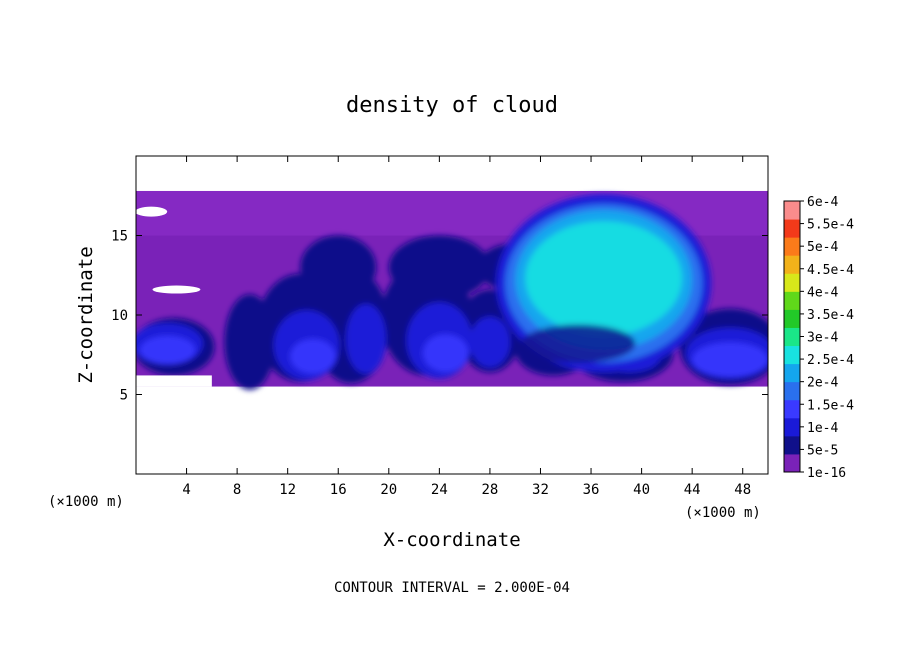 Image resolution: width=904 pixels, height=654 pixels. What do you see at coordinates (830, 225) in the screenshot?
I see `colorbar-level-label: 5.5e-4` at bounding box center [830, 225].